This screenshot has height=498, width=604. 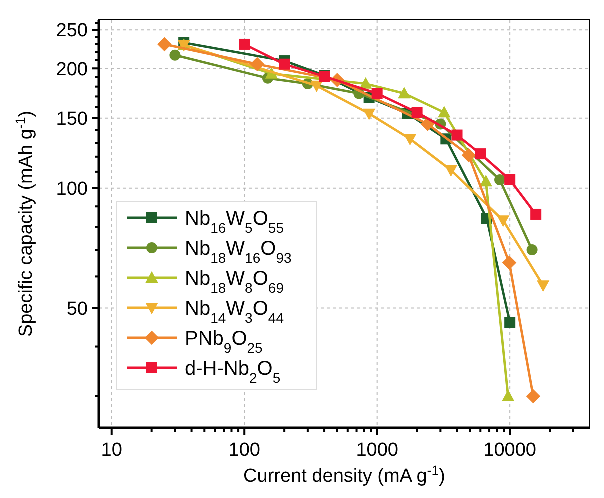 What do you see at coordinates (234, 312) in the screenshot?
I see `legend-label: Nb$_{14}$W$_{3}$O$_{44}$` at bounding box center [234, 312].